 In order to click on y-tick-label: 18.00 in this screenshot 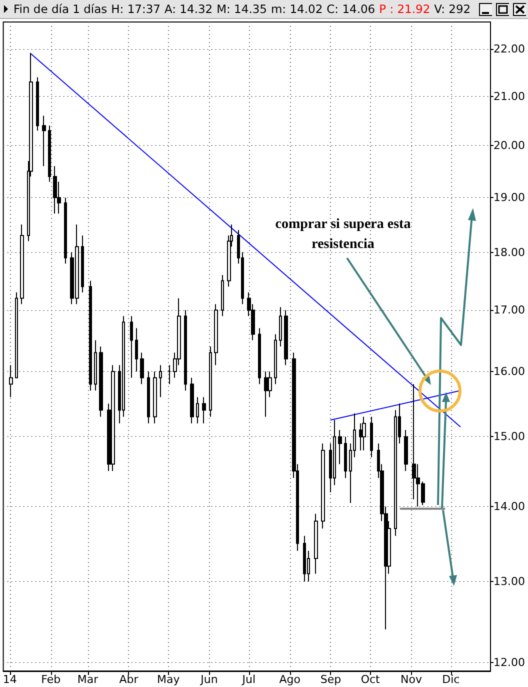, I will do `click(510, 252)`.